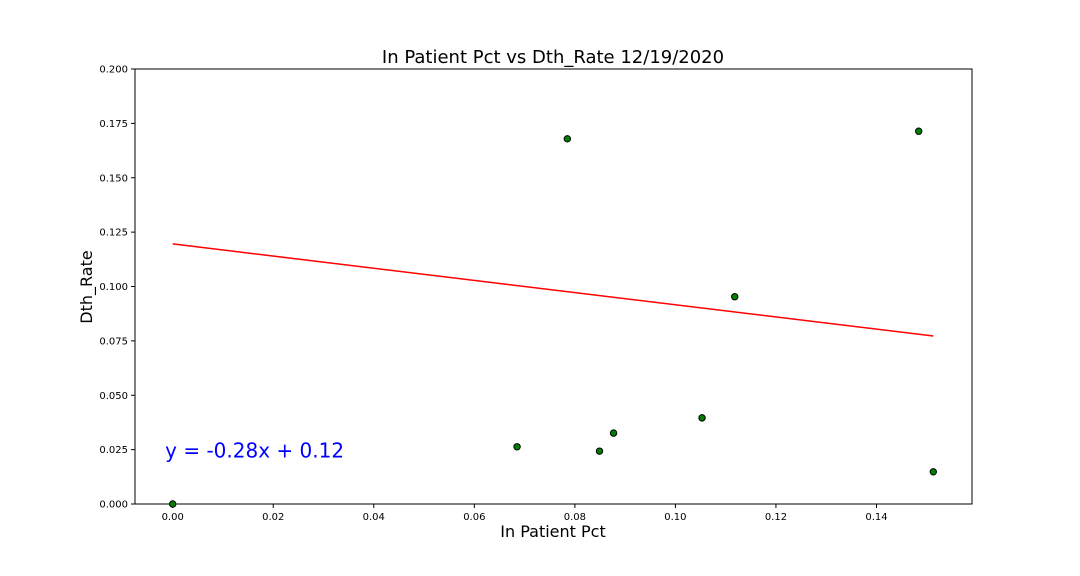 The image size is (1080, 576). Describe the element at coordinates (113, 450) in the screenshot. I see `y-tick-label: 0.025` at that location.